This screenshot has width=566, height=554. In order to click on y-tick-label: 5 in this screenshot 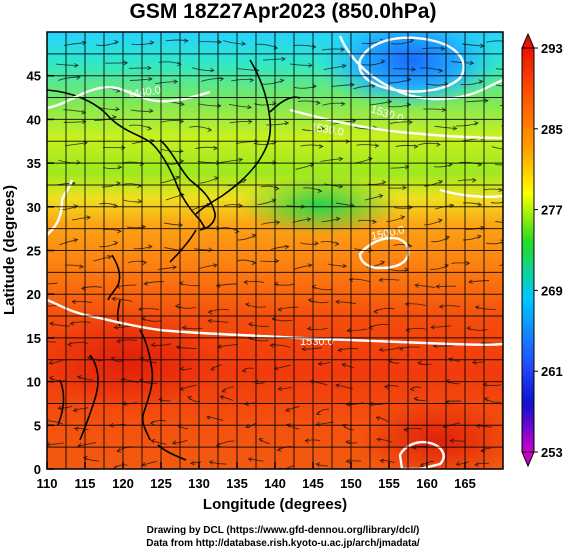, I will do `click(37, 425)`.